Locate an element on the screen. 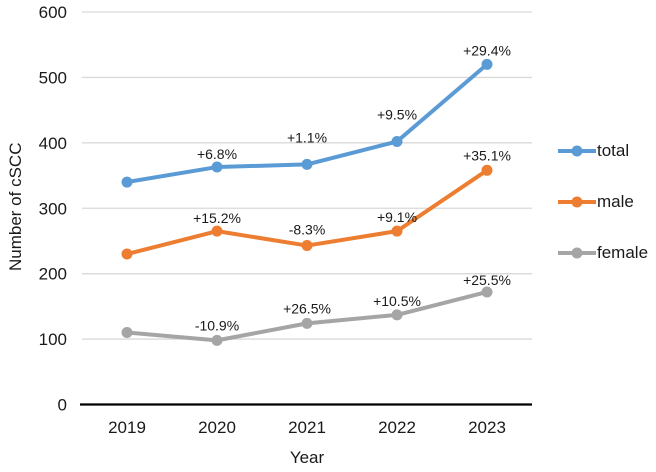  legend-marker-female-icon is located at coordinates (577, 253).